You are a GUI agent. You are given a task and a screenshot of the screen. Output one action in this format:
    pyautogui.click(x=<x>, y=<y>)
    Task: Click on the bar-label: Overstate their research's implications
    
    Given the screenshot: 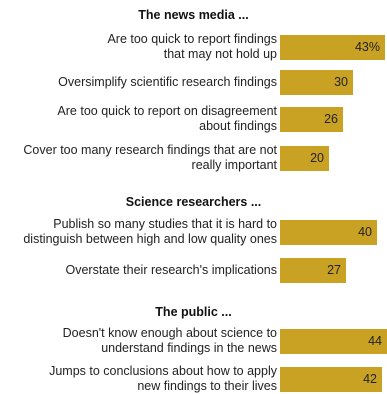 What is the action you would take?
    pyautogui.click(x=171, y=269)
    